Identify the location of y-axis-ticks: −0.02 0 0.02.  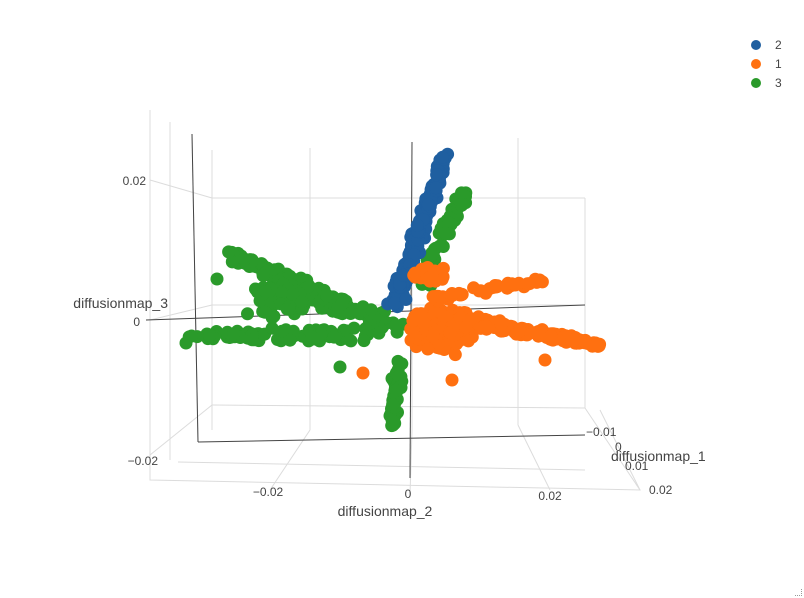
(407, 494).